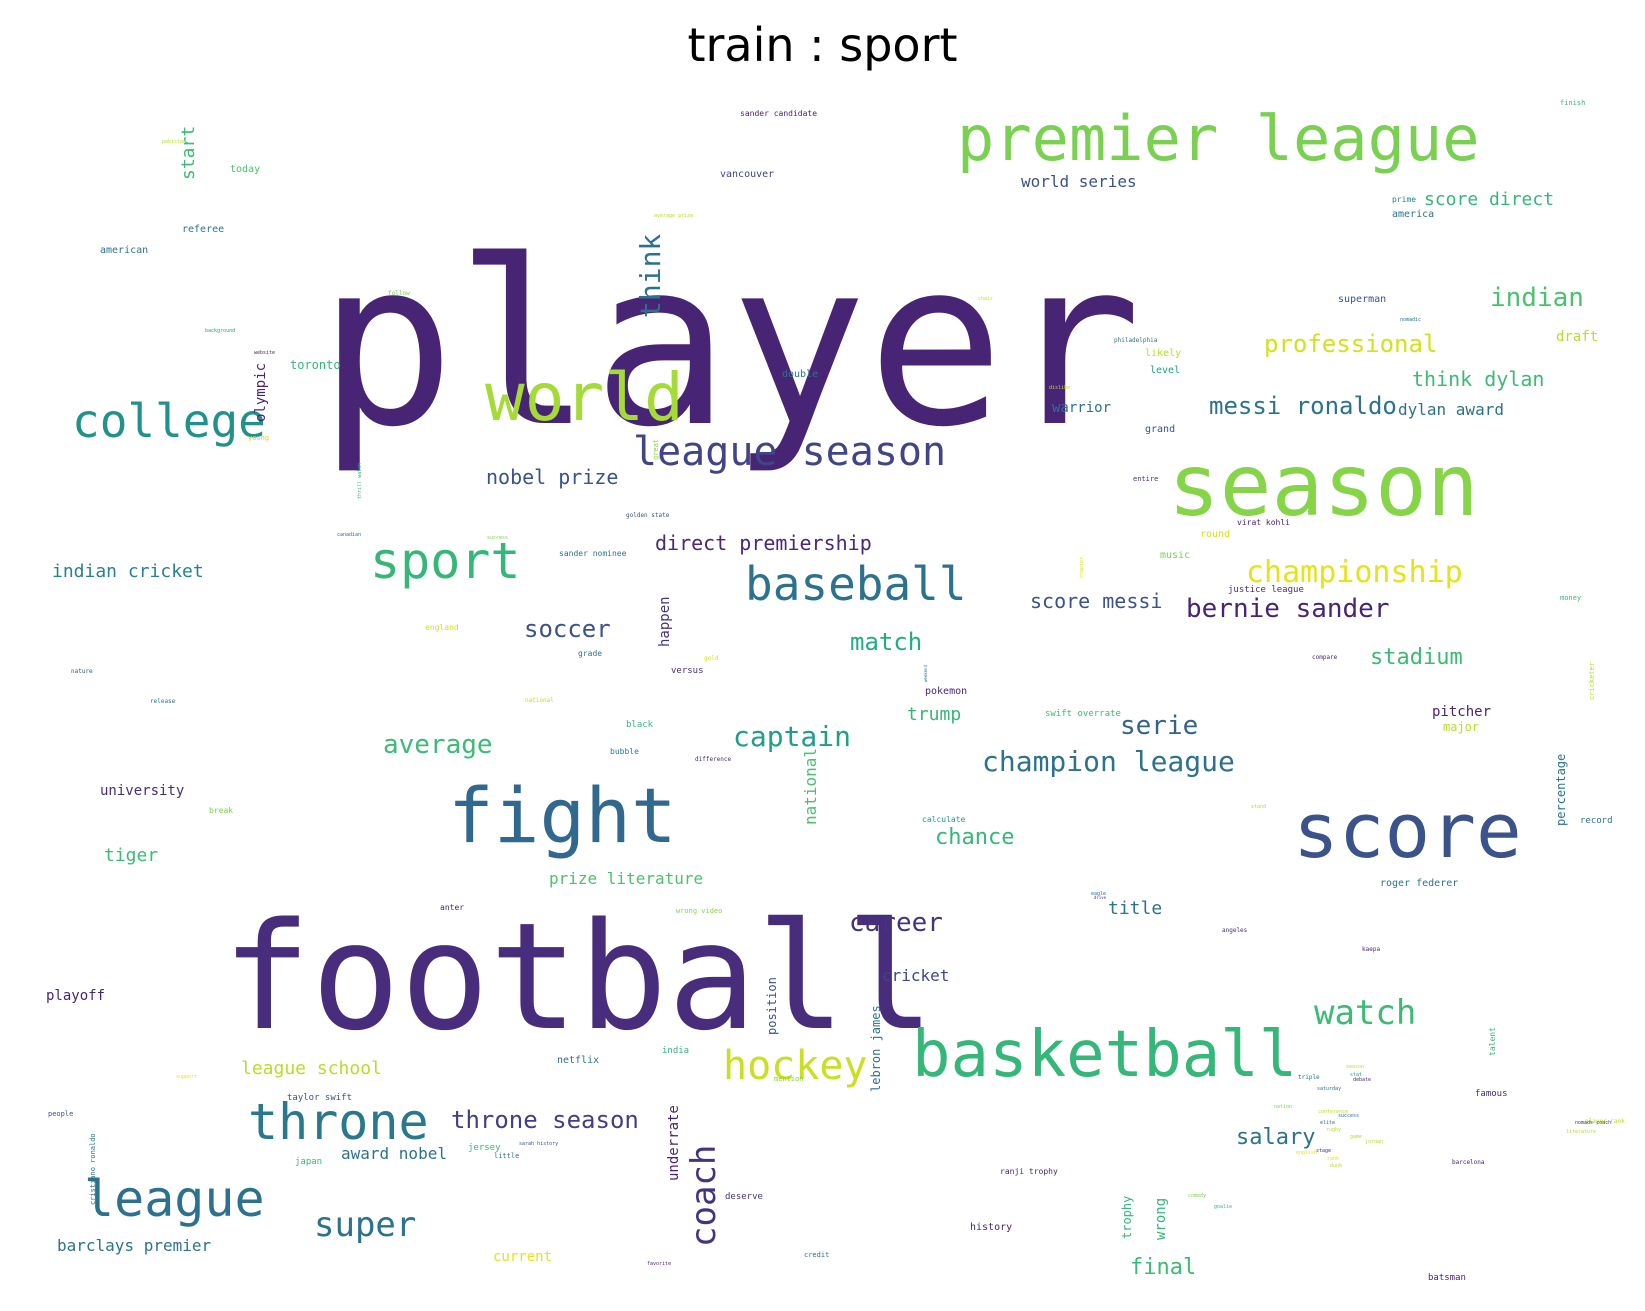 Image resolution: width=1645 pixels, height=1311 pixels. I want to click on cloud-word: england, so click(442, 627).